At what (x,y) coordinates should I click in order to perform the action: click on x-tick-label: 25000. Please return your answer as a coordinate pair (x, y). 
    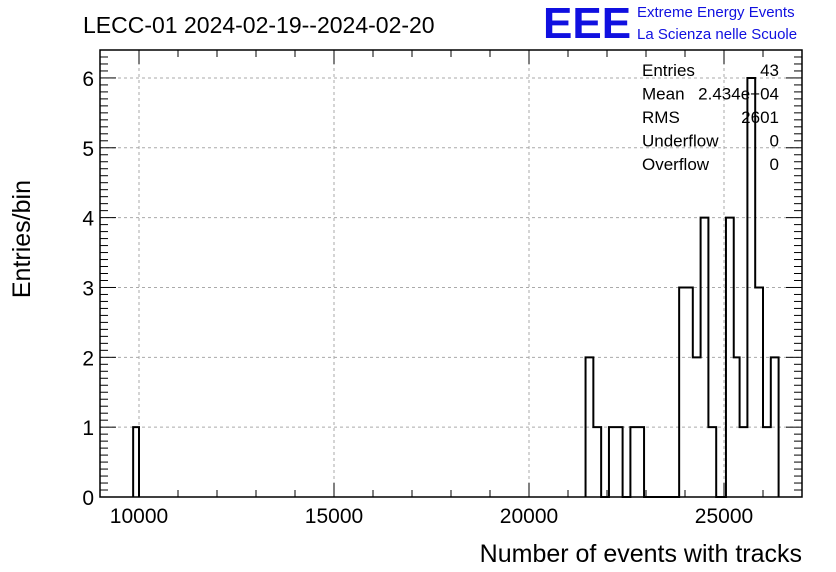
    Looking at the image, I should click on (724, 516).